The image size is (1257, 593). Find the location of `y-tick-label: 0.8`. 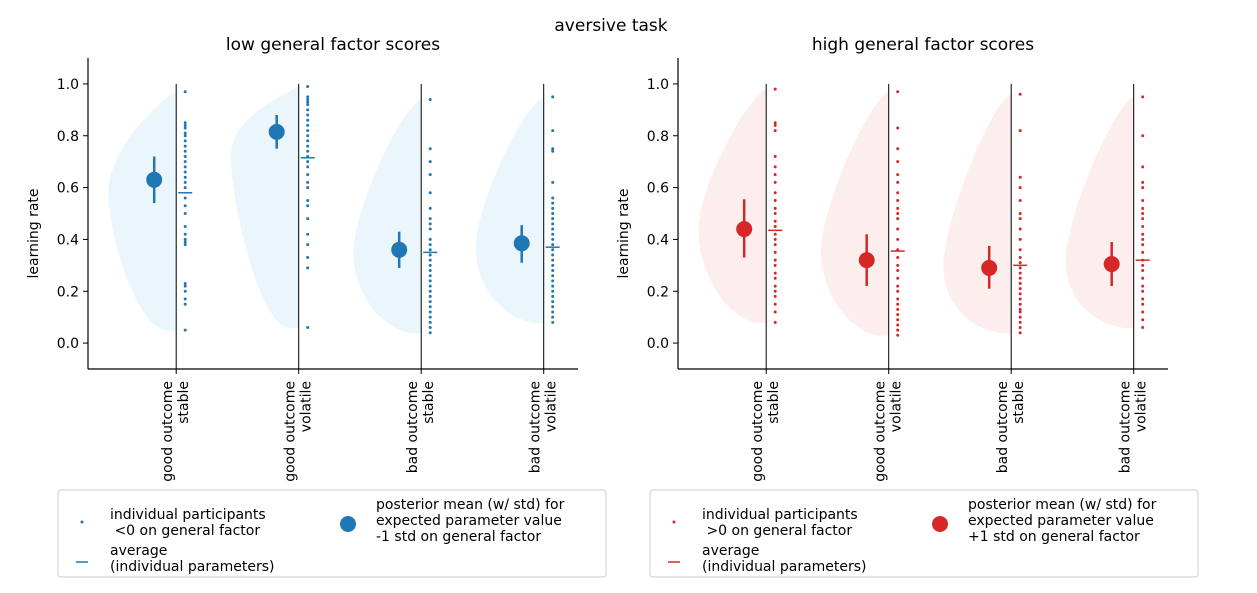

y-tick-label: 0.8 is located at coordinates (658, 137).